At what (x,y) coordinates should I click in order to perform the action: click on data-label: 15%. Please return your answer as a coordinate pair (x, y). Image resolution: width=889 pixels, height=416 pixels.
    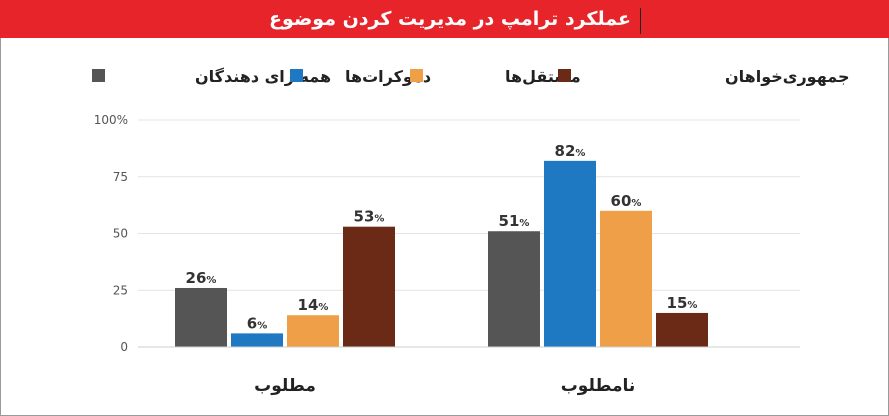
    Looking at the image, I should click on (682, 303).